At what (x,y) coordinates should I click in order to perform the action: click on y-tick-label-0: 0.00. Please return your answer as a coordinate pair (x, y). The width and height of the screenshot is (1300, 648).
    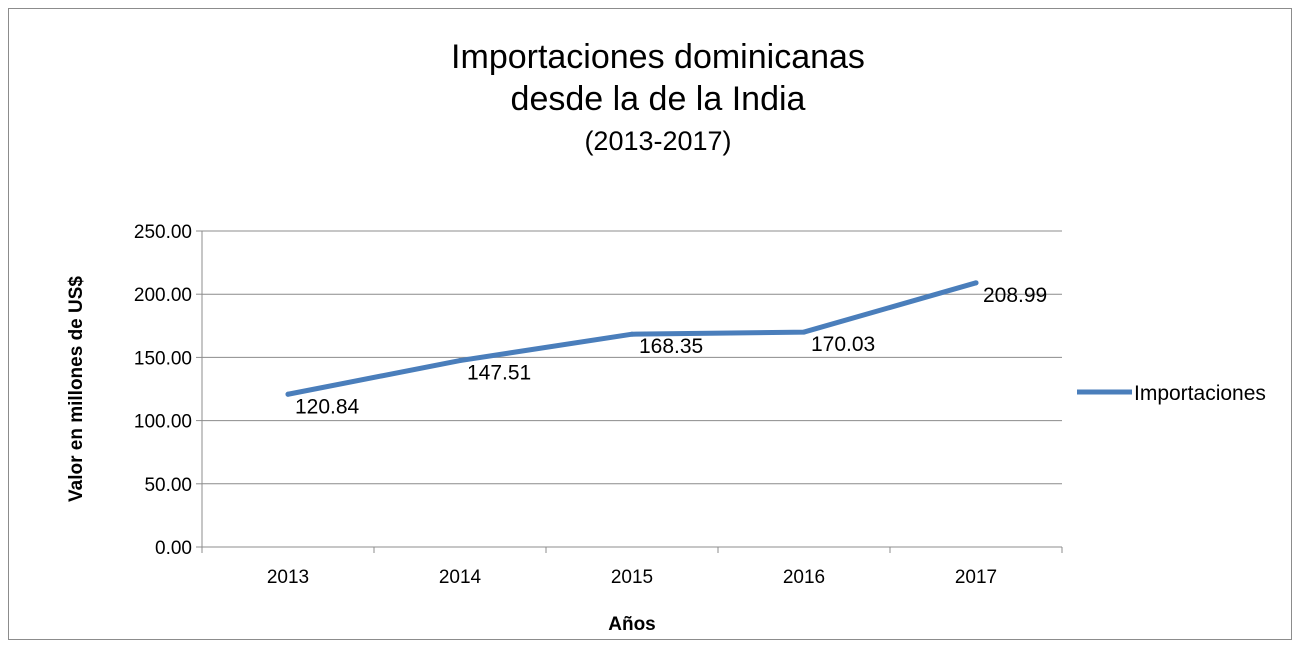
    Looking at the image, I should click on (173, 548).